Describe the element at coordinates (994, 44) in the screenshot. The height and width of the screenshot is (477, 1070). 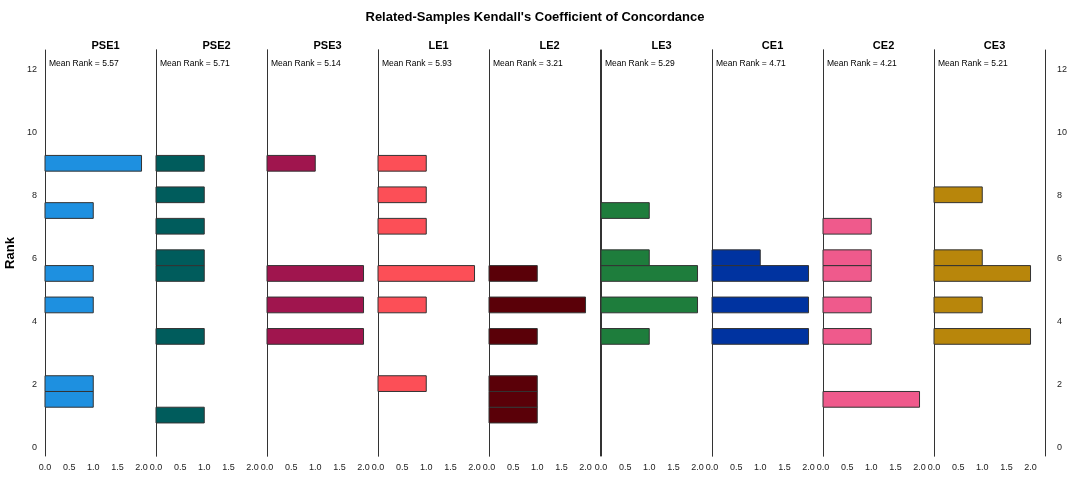
I see `chart-title: CE3` at that location.